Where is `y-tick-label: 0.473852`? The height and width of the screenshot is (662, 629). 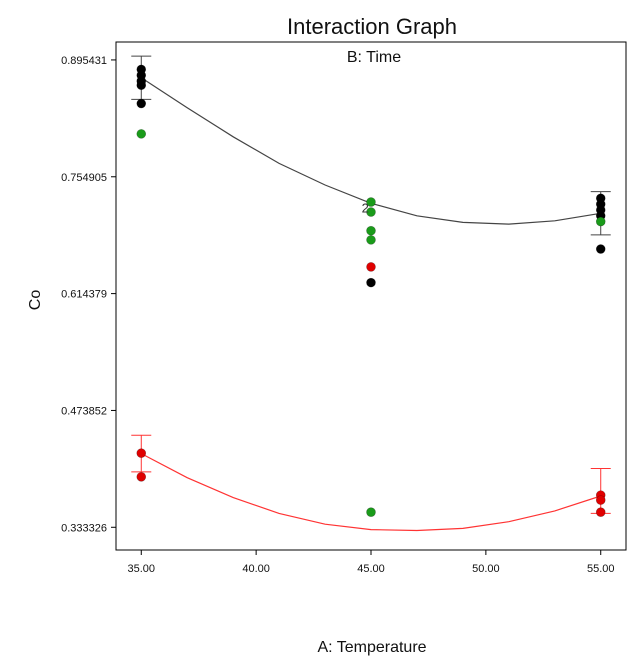 y-tick-label: 0.473852 is located at coordinates (84, 411).